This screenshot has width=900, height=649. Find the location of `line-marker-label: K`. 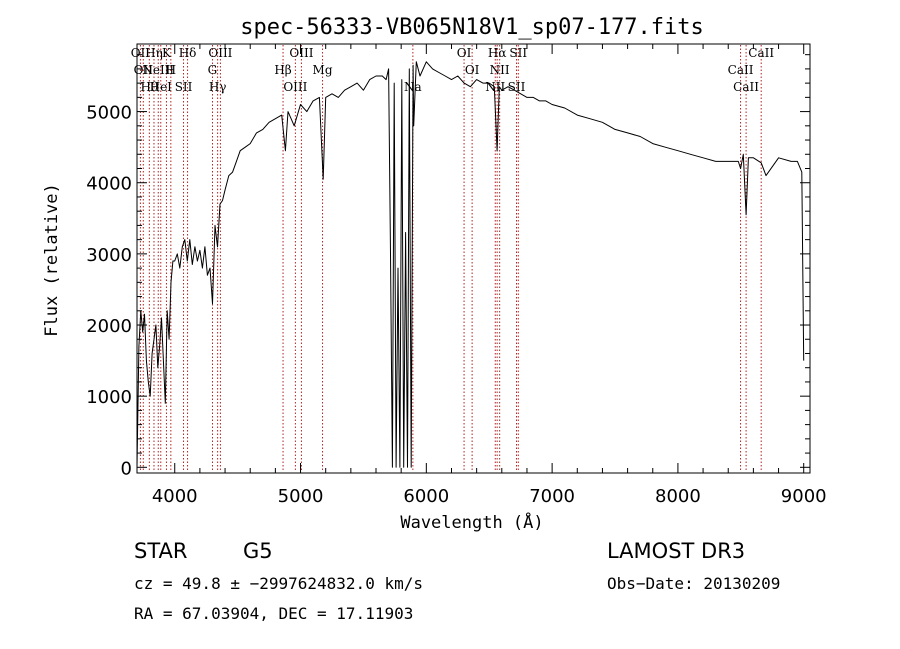

line-marker-label: K is located at coordinates (167, 53).